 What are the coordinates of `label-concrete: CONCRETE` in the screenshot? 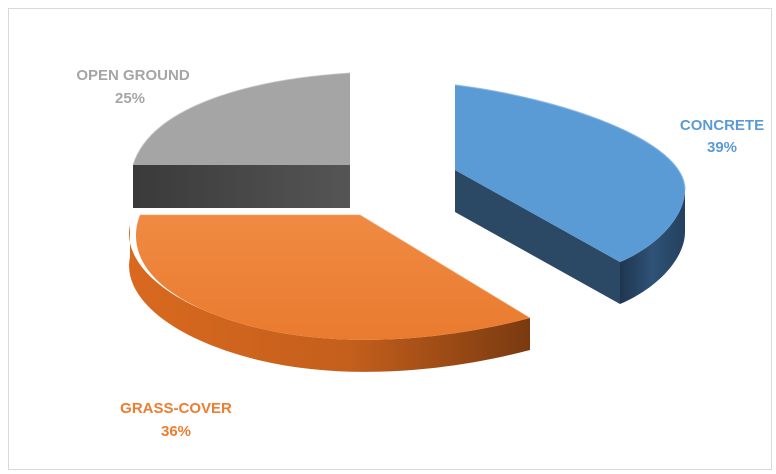 It's located at (722, 125).